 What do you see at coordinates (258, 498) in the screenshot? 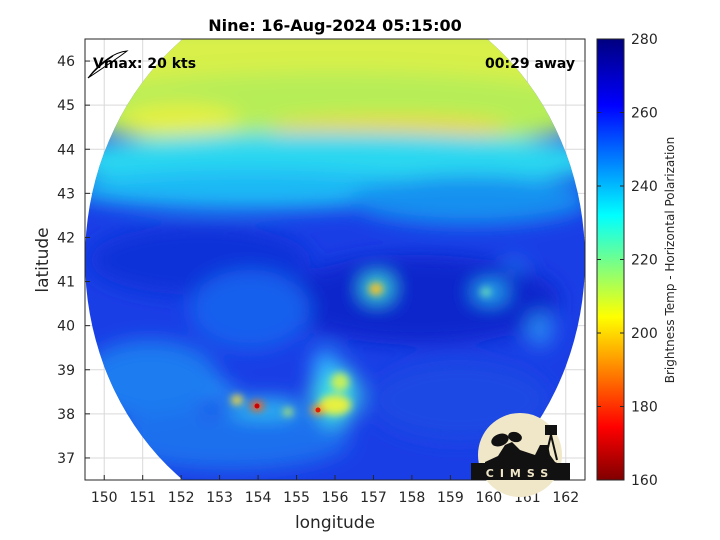
I see `x-tick-label: 154` at bounding box center [258, 498].